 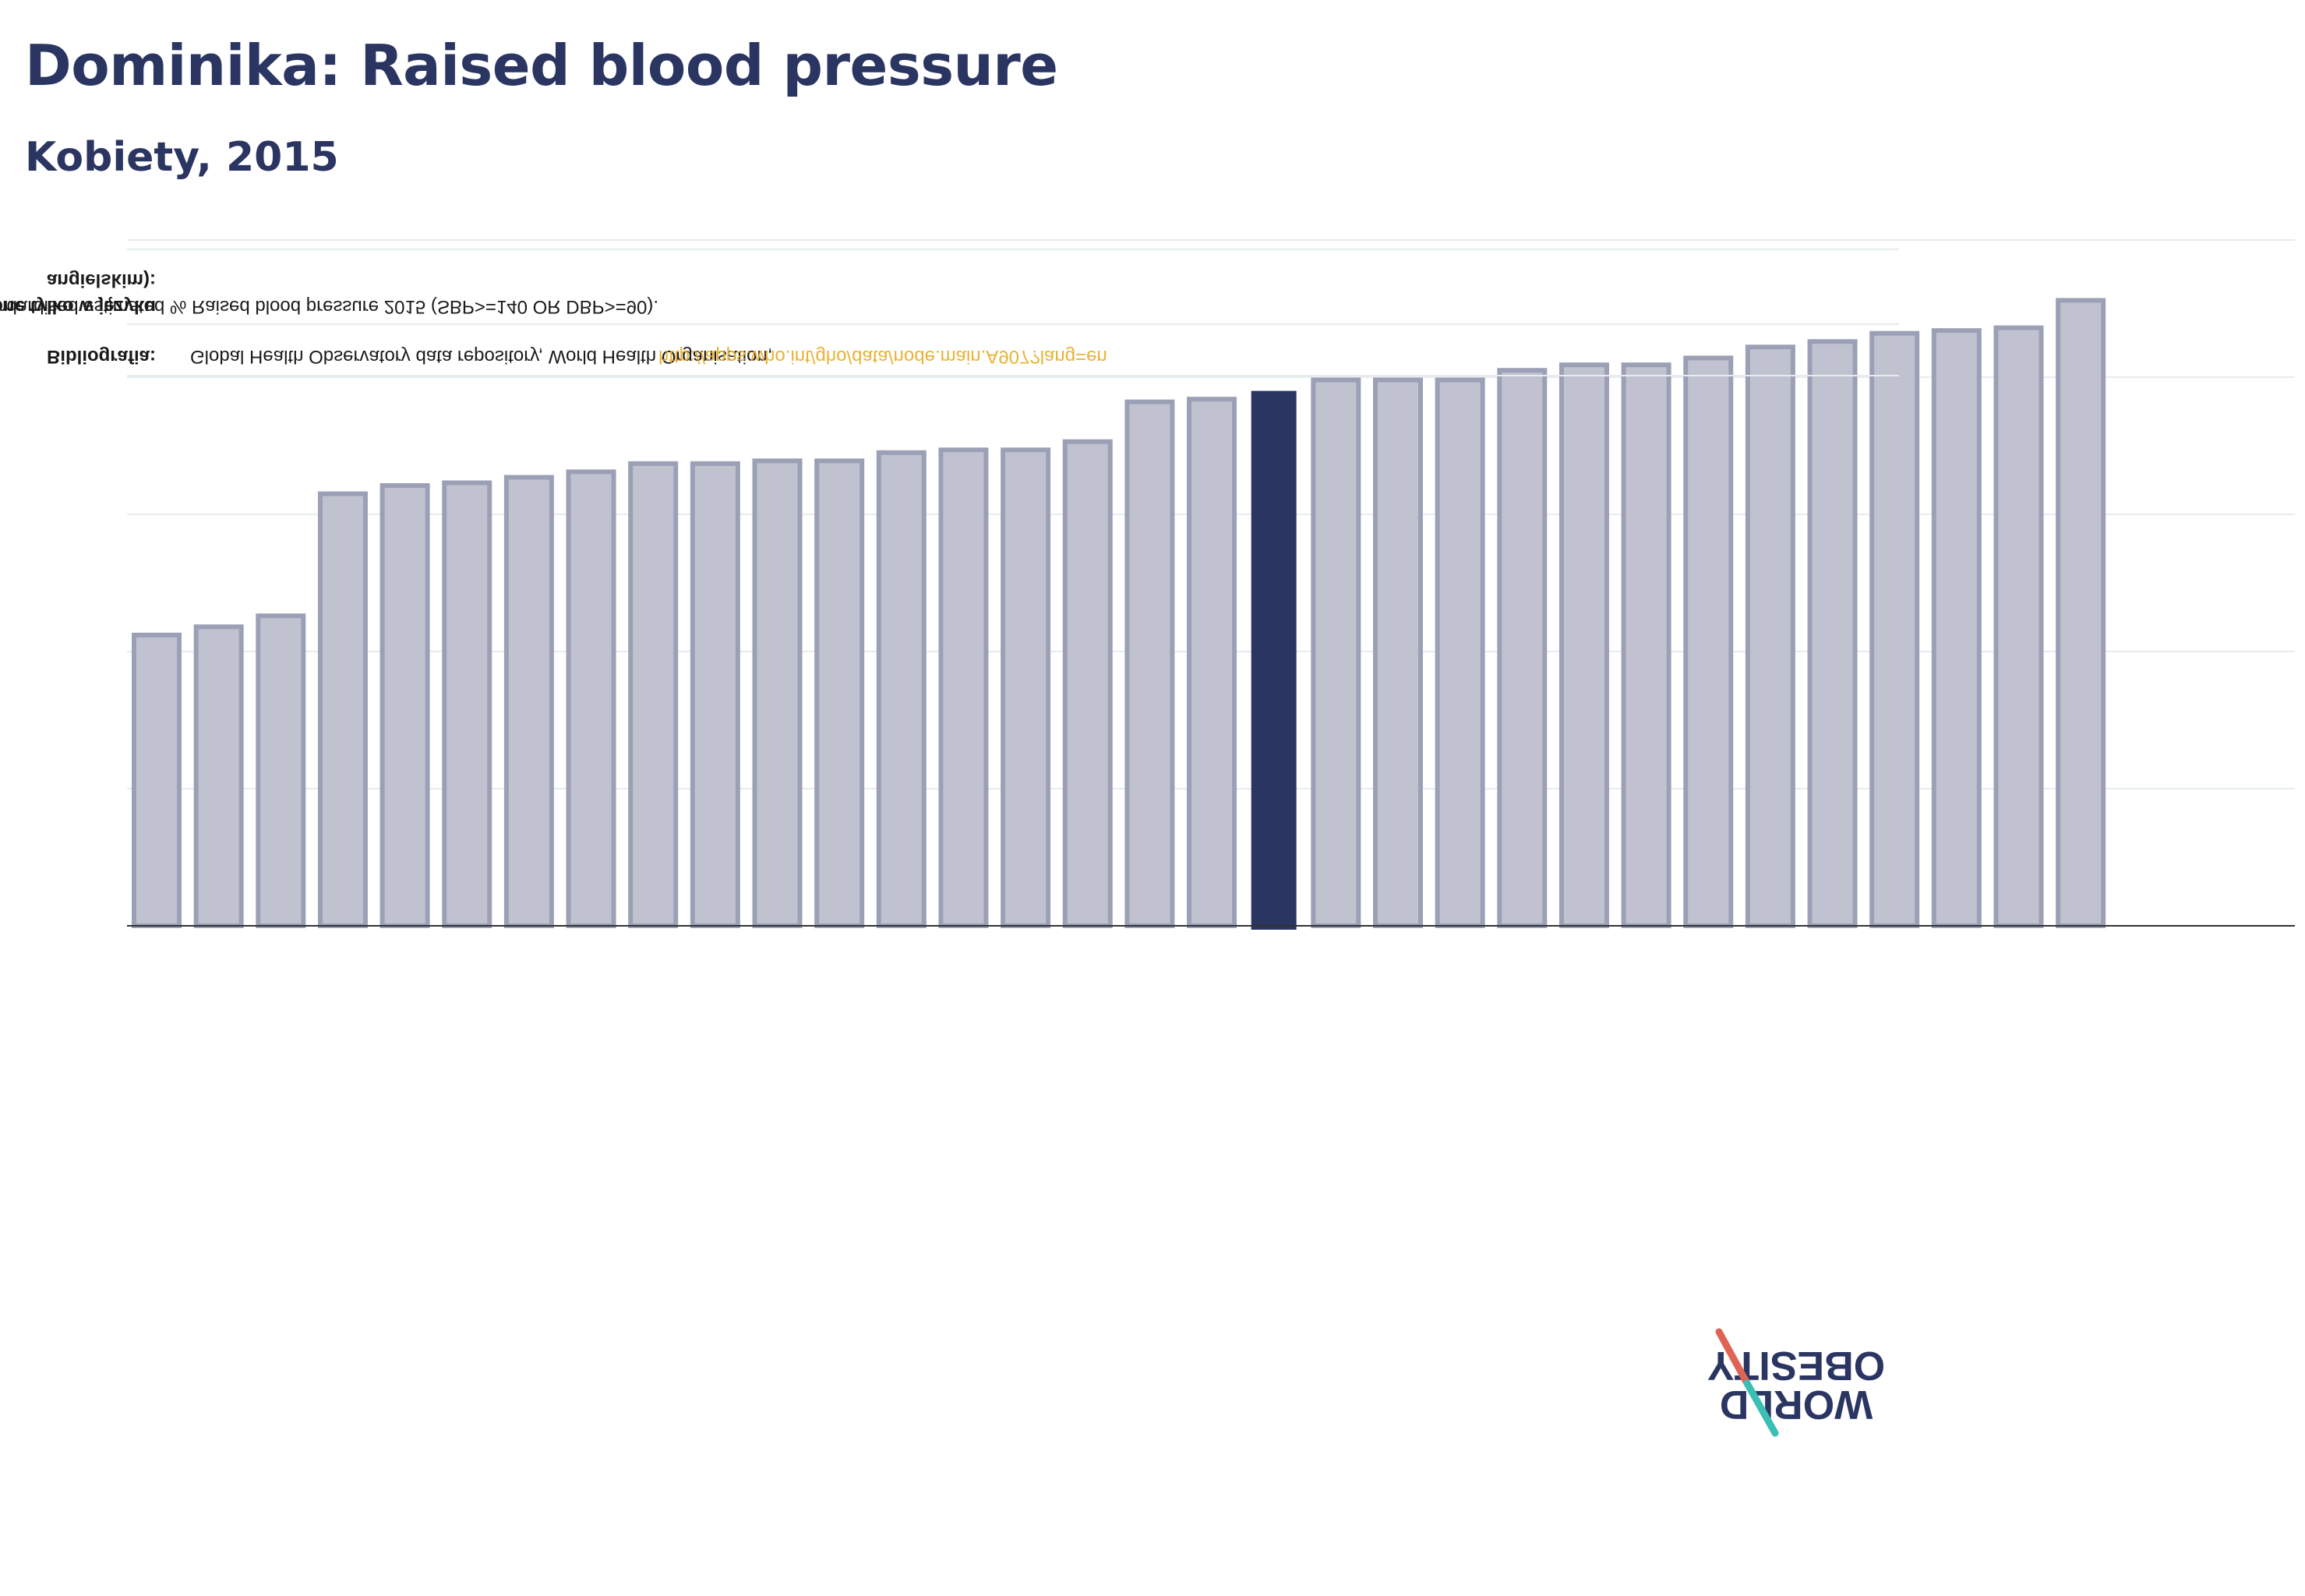 I want to click on obesity-logo-slash-icon, so click(x=1747, y=1382).